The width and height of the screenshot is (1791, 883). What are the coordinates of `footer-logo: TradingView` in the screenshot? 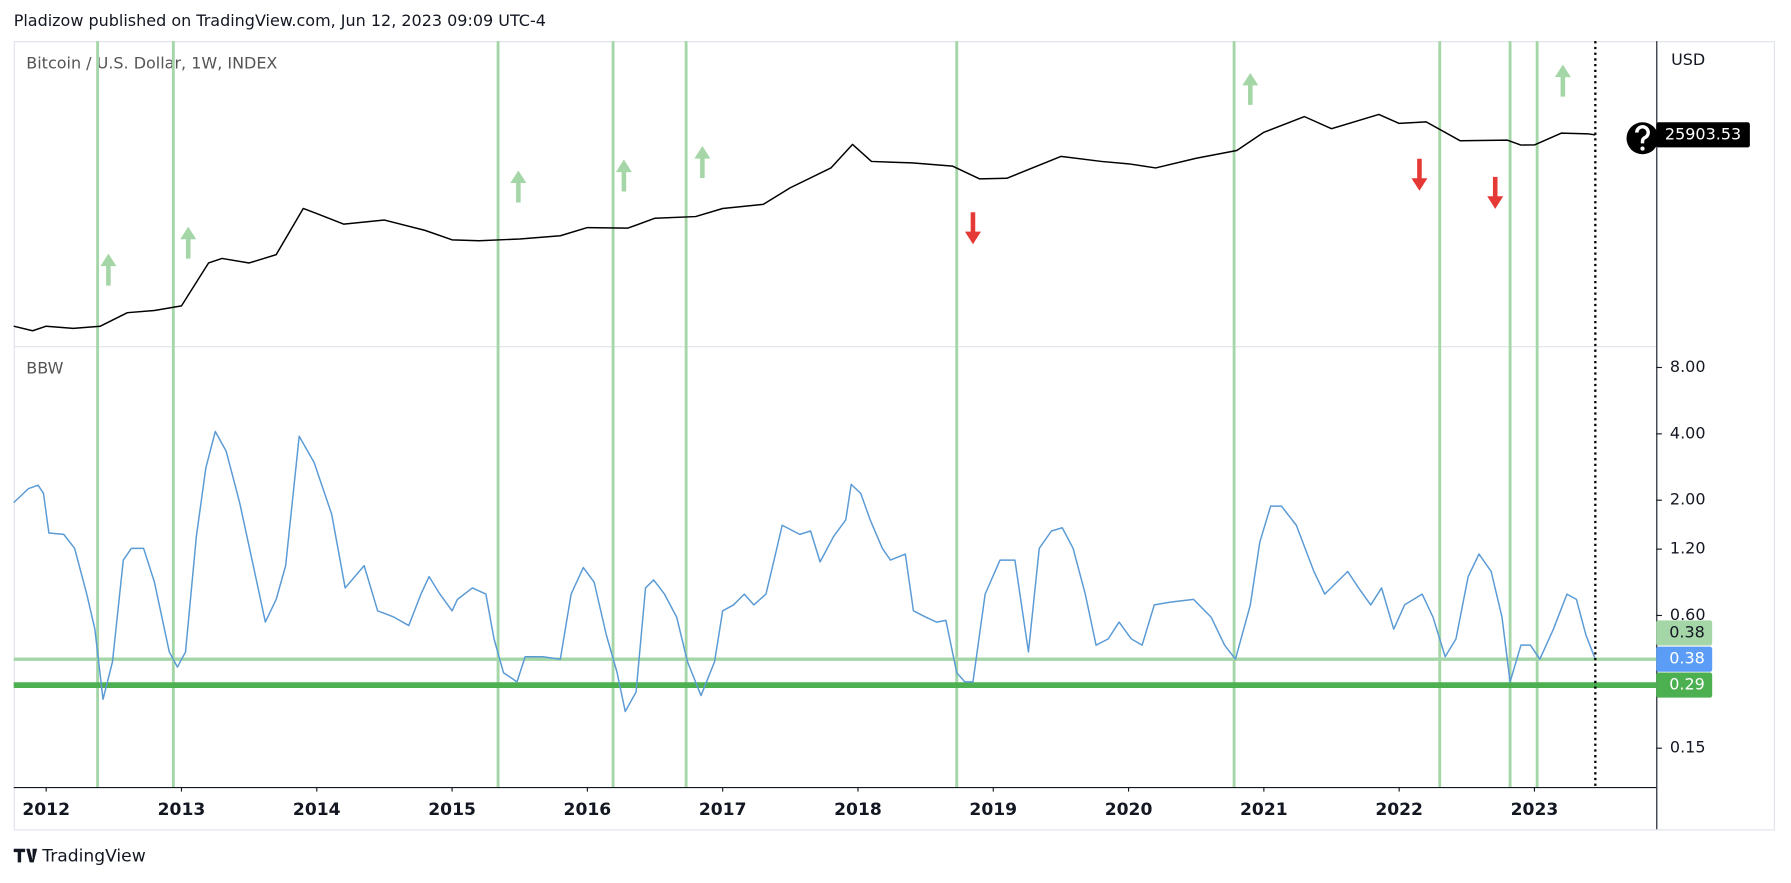 It's located at (79, 857).